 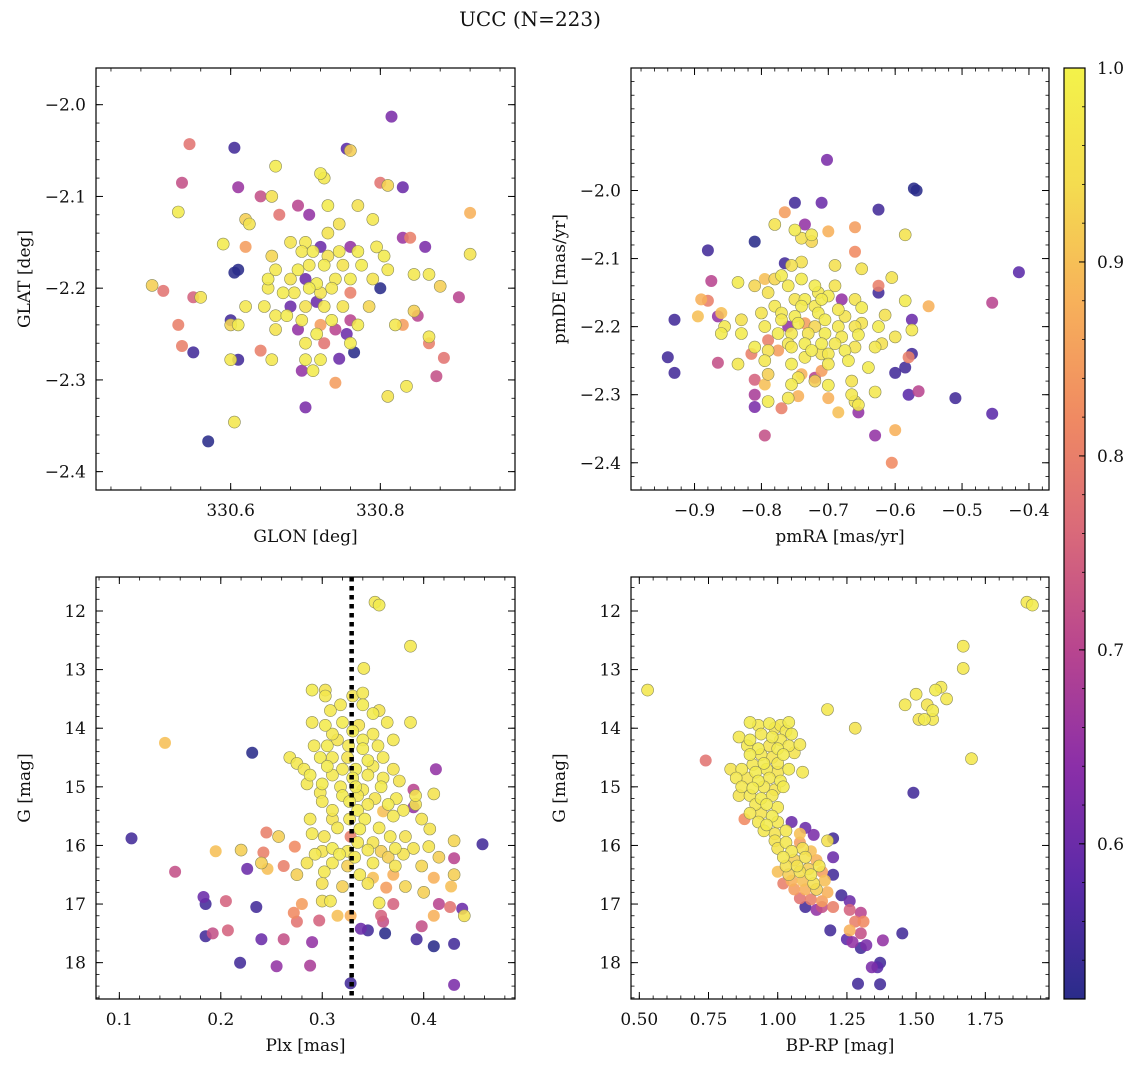 What do you see at coordinates (322, 1020) in the screenshot?
I see `x-tick-label: 0.3` at bounding box center [322, 1020].